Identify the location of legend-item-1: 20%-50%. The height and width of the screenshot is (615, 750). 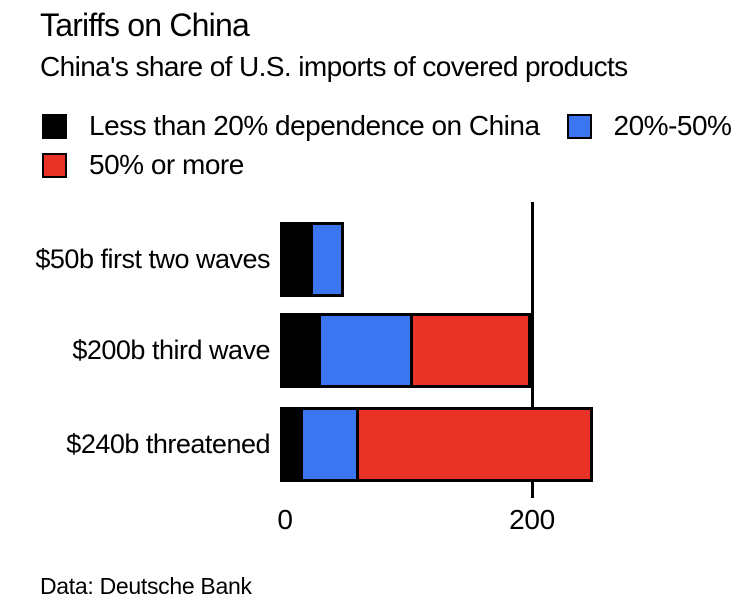
(649, 125).